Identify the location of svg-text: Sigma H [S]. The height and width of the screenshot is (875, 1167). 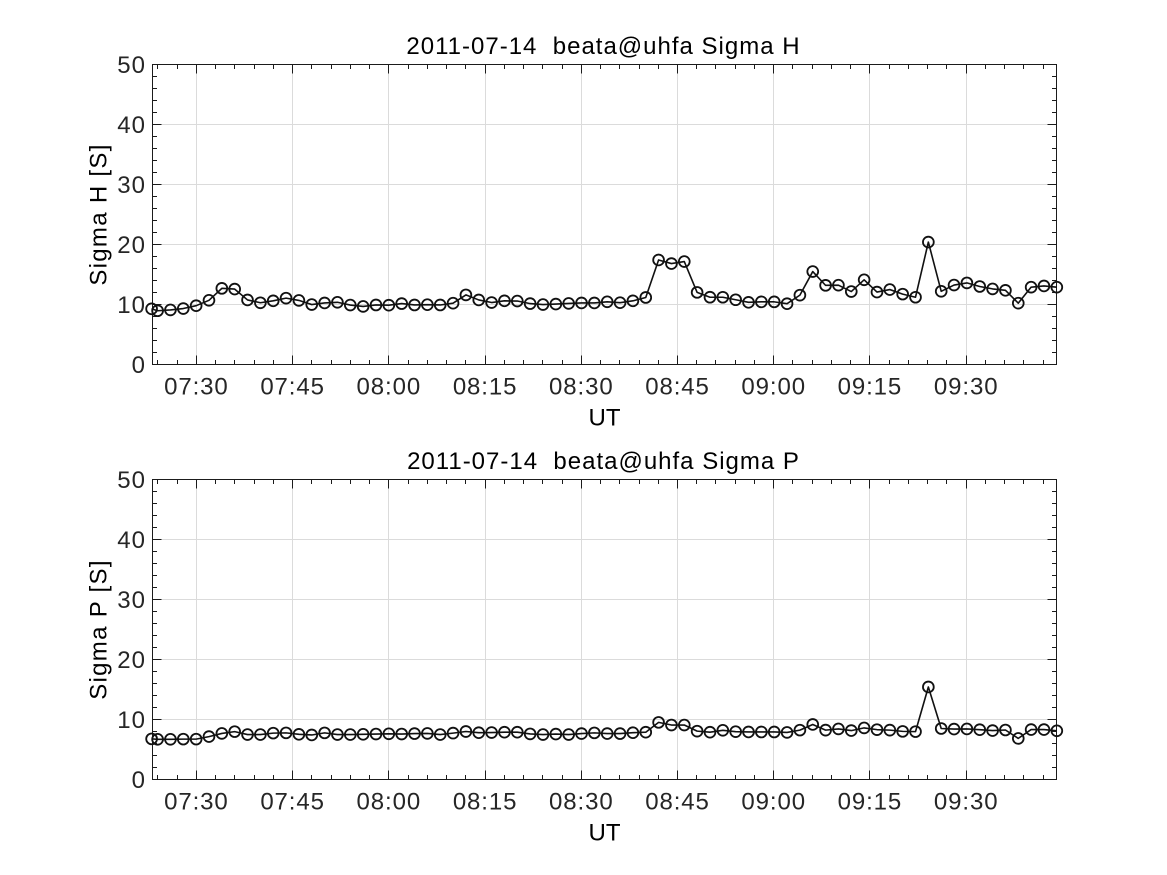
(99, 214).